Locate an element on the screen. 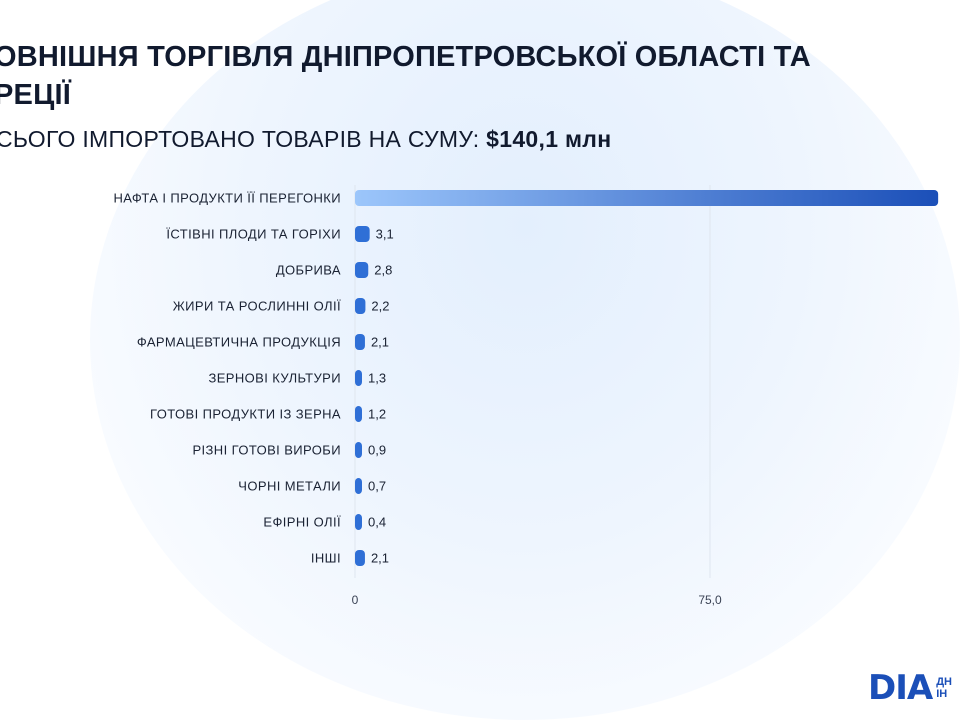 The height and width of the screenshot is (720, 960). value-label: 1,2 is located at coordinates (377, 414).